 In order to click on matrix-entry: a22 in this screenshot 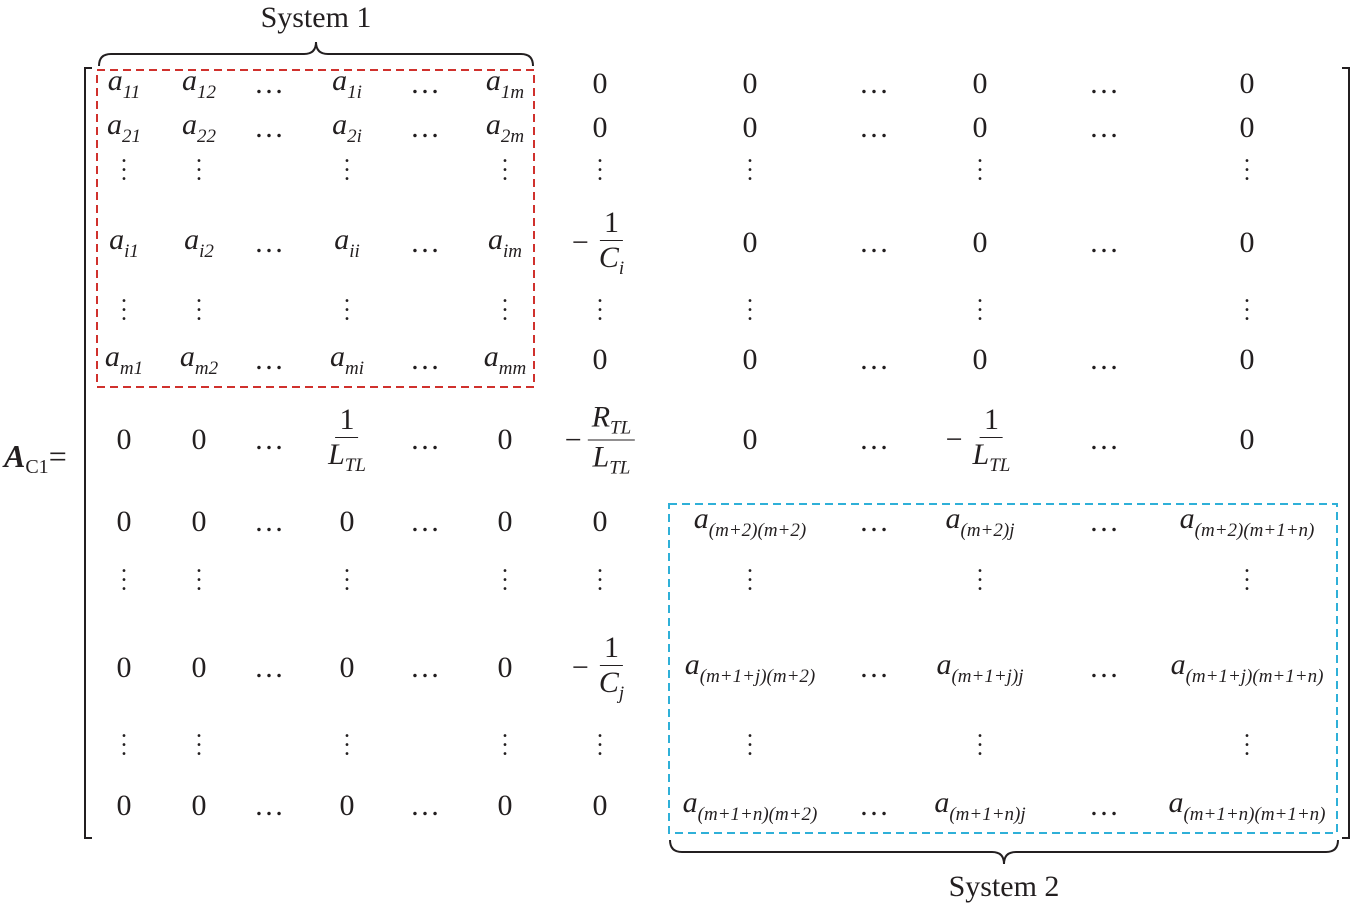, I will do `click(199, 128)`.